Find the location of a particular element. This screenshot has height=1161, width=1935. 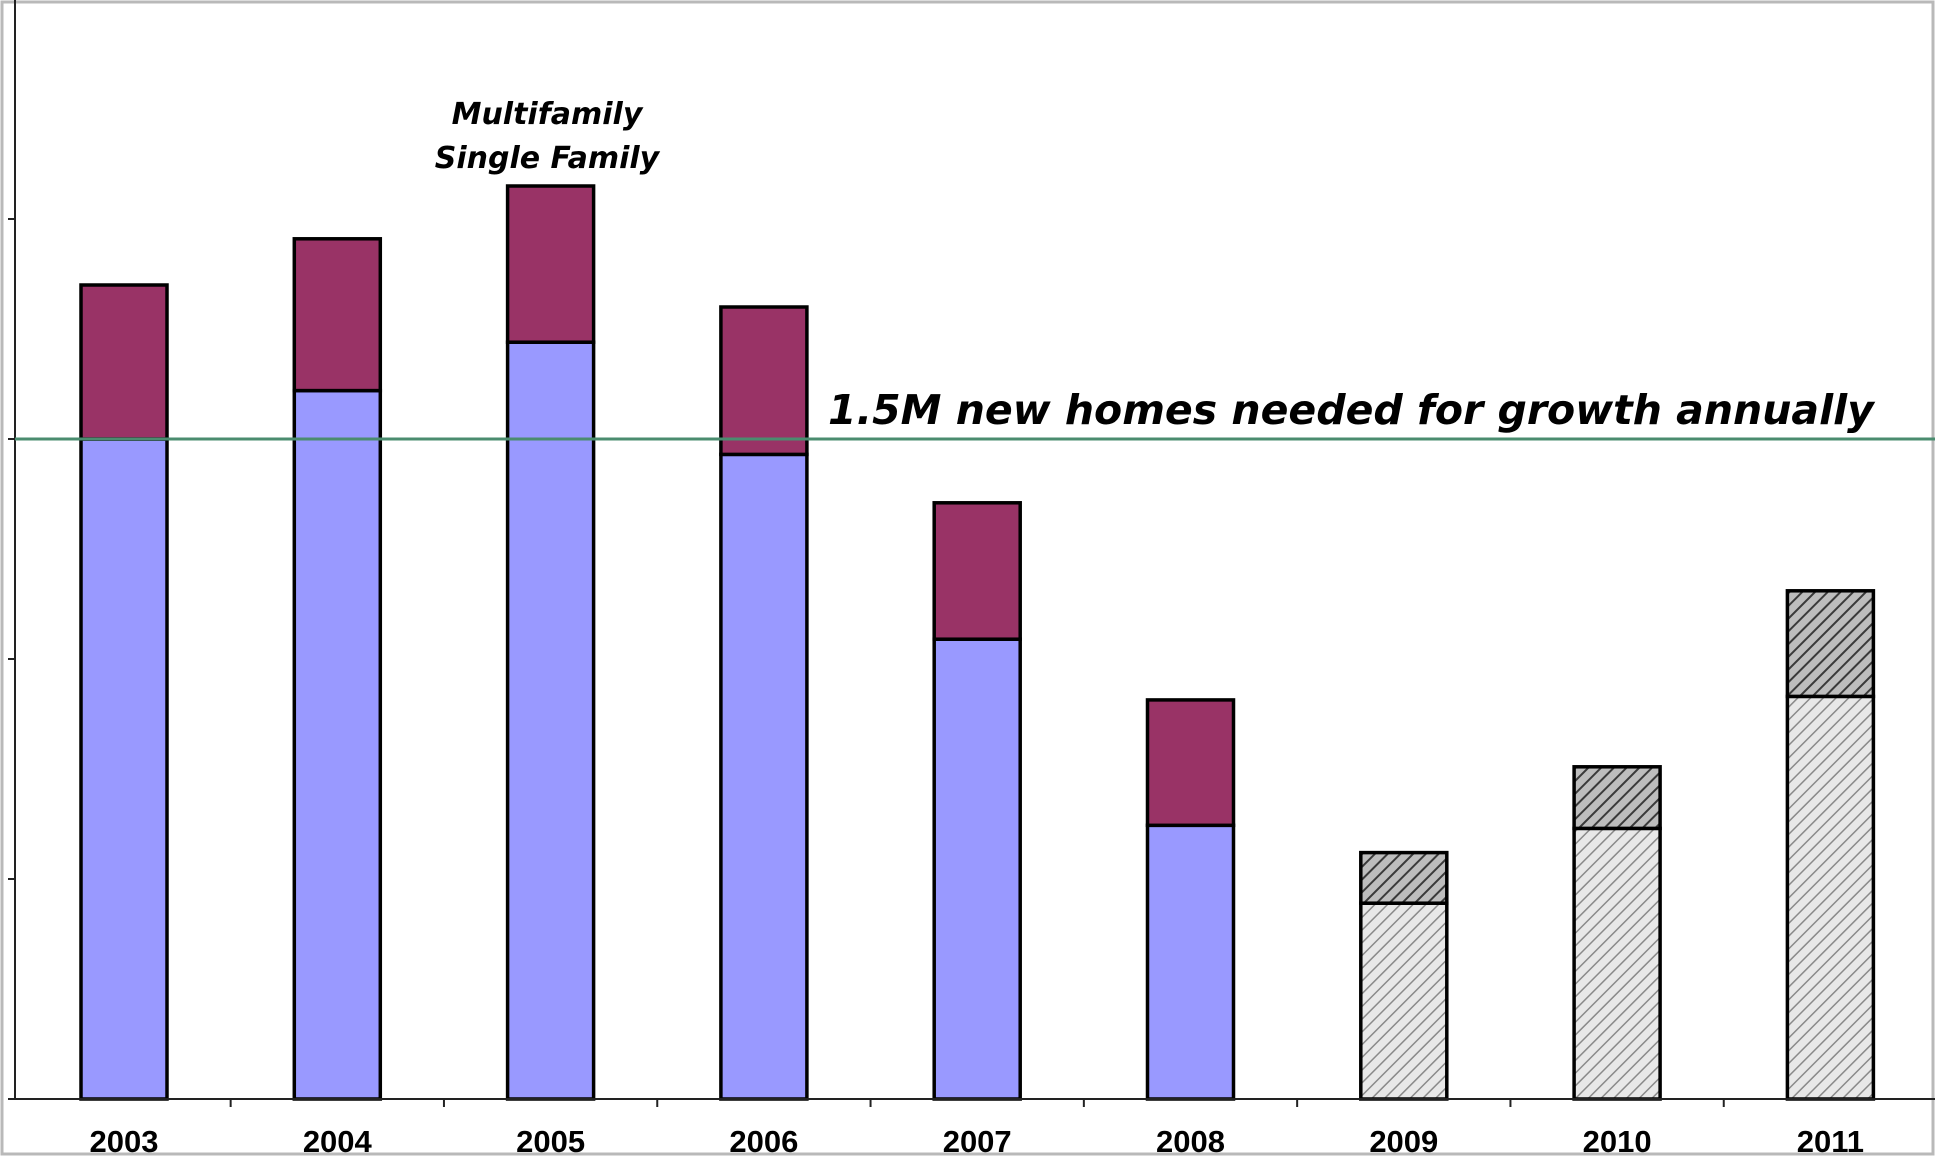

x-tick-labels-layer: 2003 2004 2005 2006 2007 2008 2009 2010 2011 is located at coordinates (977, 1141).